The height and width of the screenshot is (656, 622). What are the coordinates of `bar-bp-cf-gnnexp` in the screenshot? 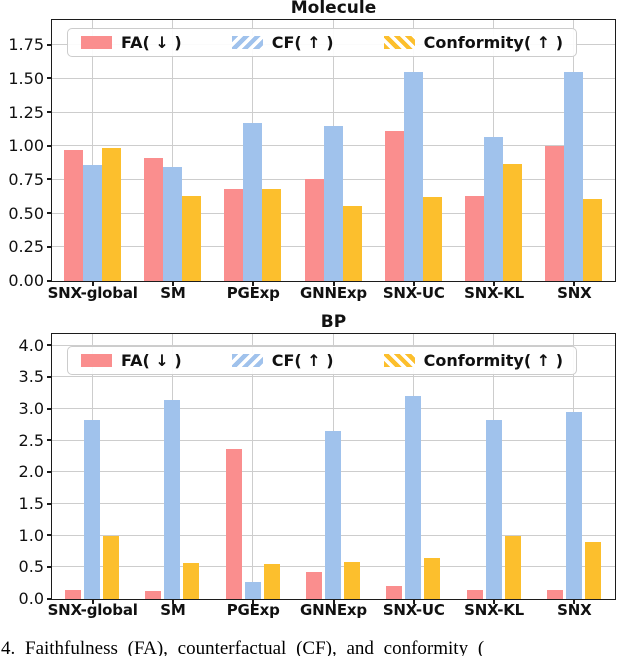 It's located at (333, 515).